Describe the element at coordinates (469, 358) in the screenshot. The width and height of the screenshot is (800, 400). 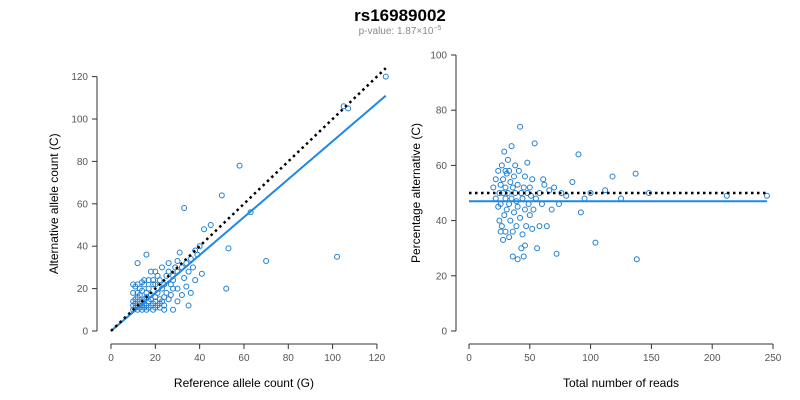
I see `x-tick-label: 0` at that location.